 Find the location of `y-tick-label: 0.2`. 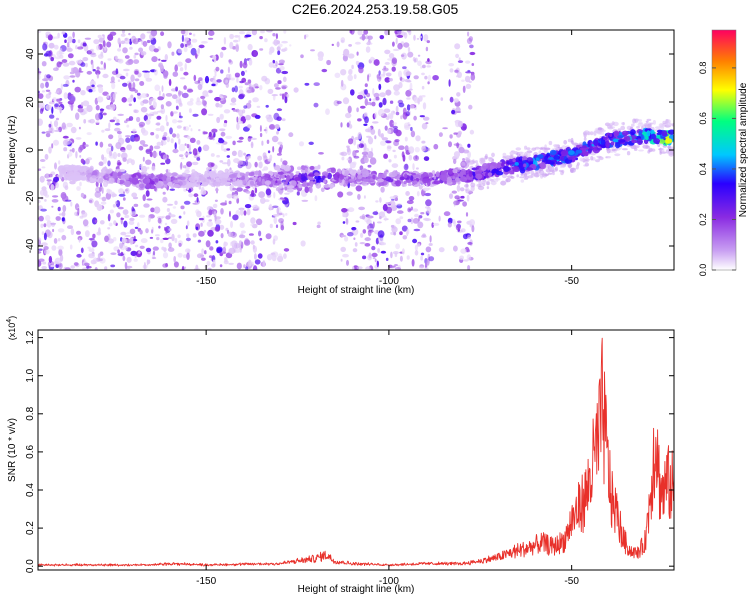

y-tick-label: 0.2 is located at coordinates (30, 528).